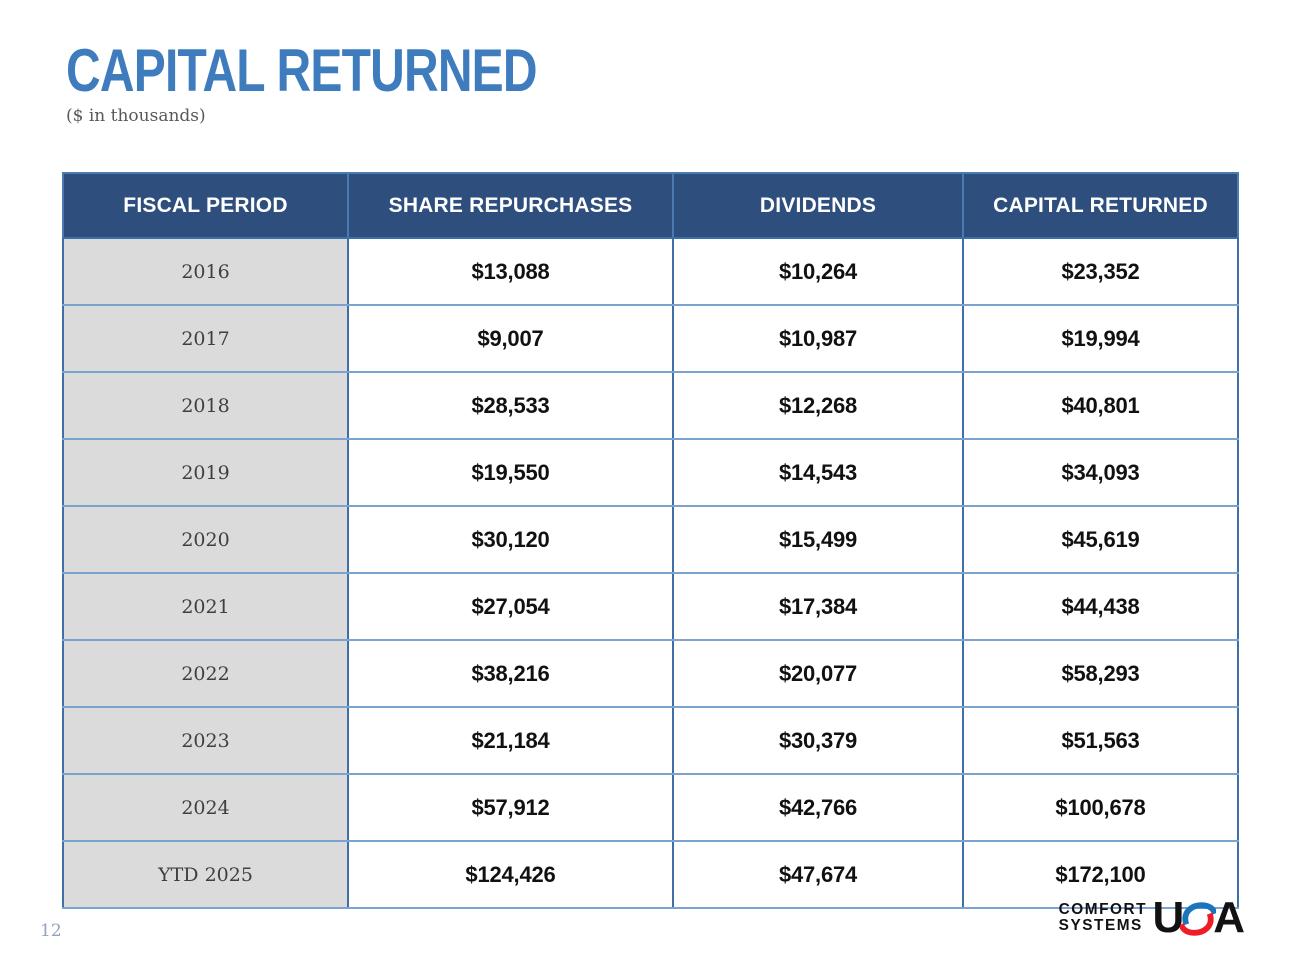  Describe the element at coordinates (205, 807) in the screenshot. I see `cell-fiscal-period: 2024` at that location.